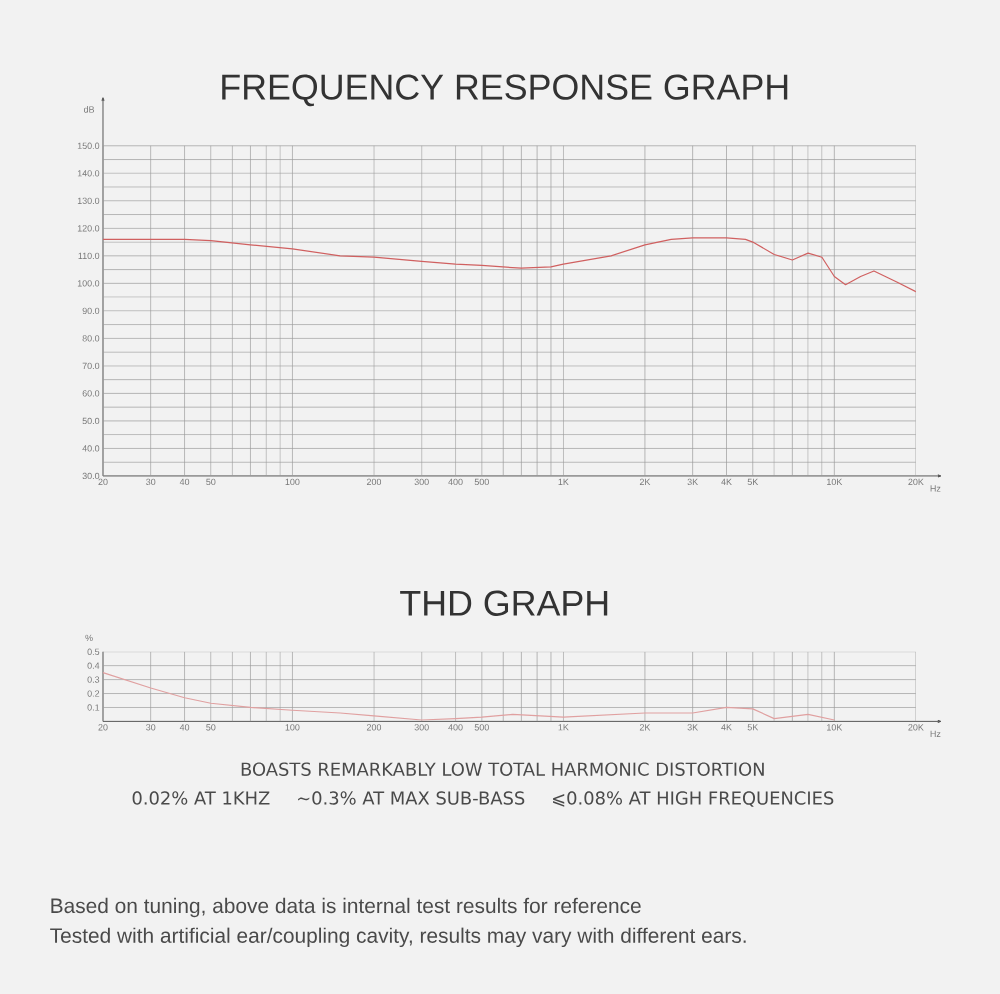 Image resolution: width=1000 pixels, height=994 pixels. Describe the element at coordinates (505, 90) in the screenshot. I see `chart-title: FREQUENCY RESPONSE GRAPH` at that location.